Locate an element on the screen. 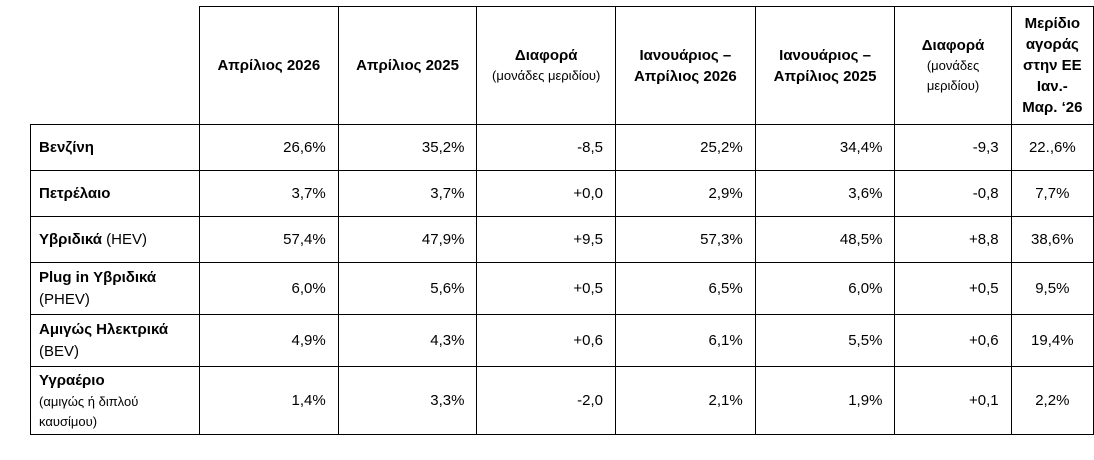 The height and width of the screenshot is (460, 1094). table-cell: 4,3% is located at coordinates (407, 340).